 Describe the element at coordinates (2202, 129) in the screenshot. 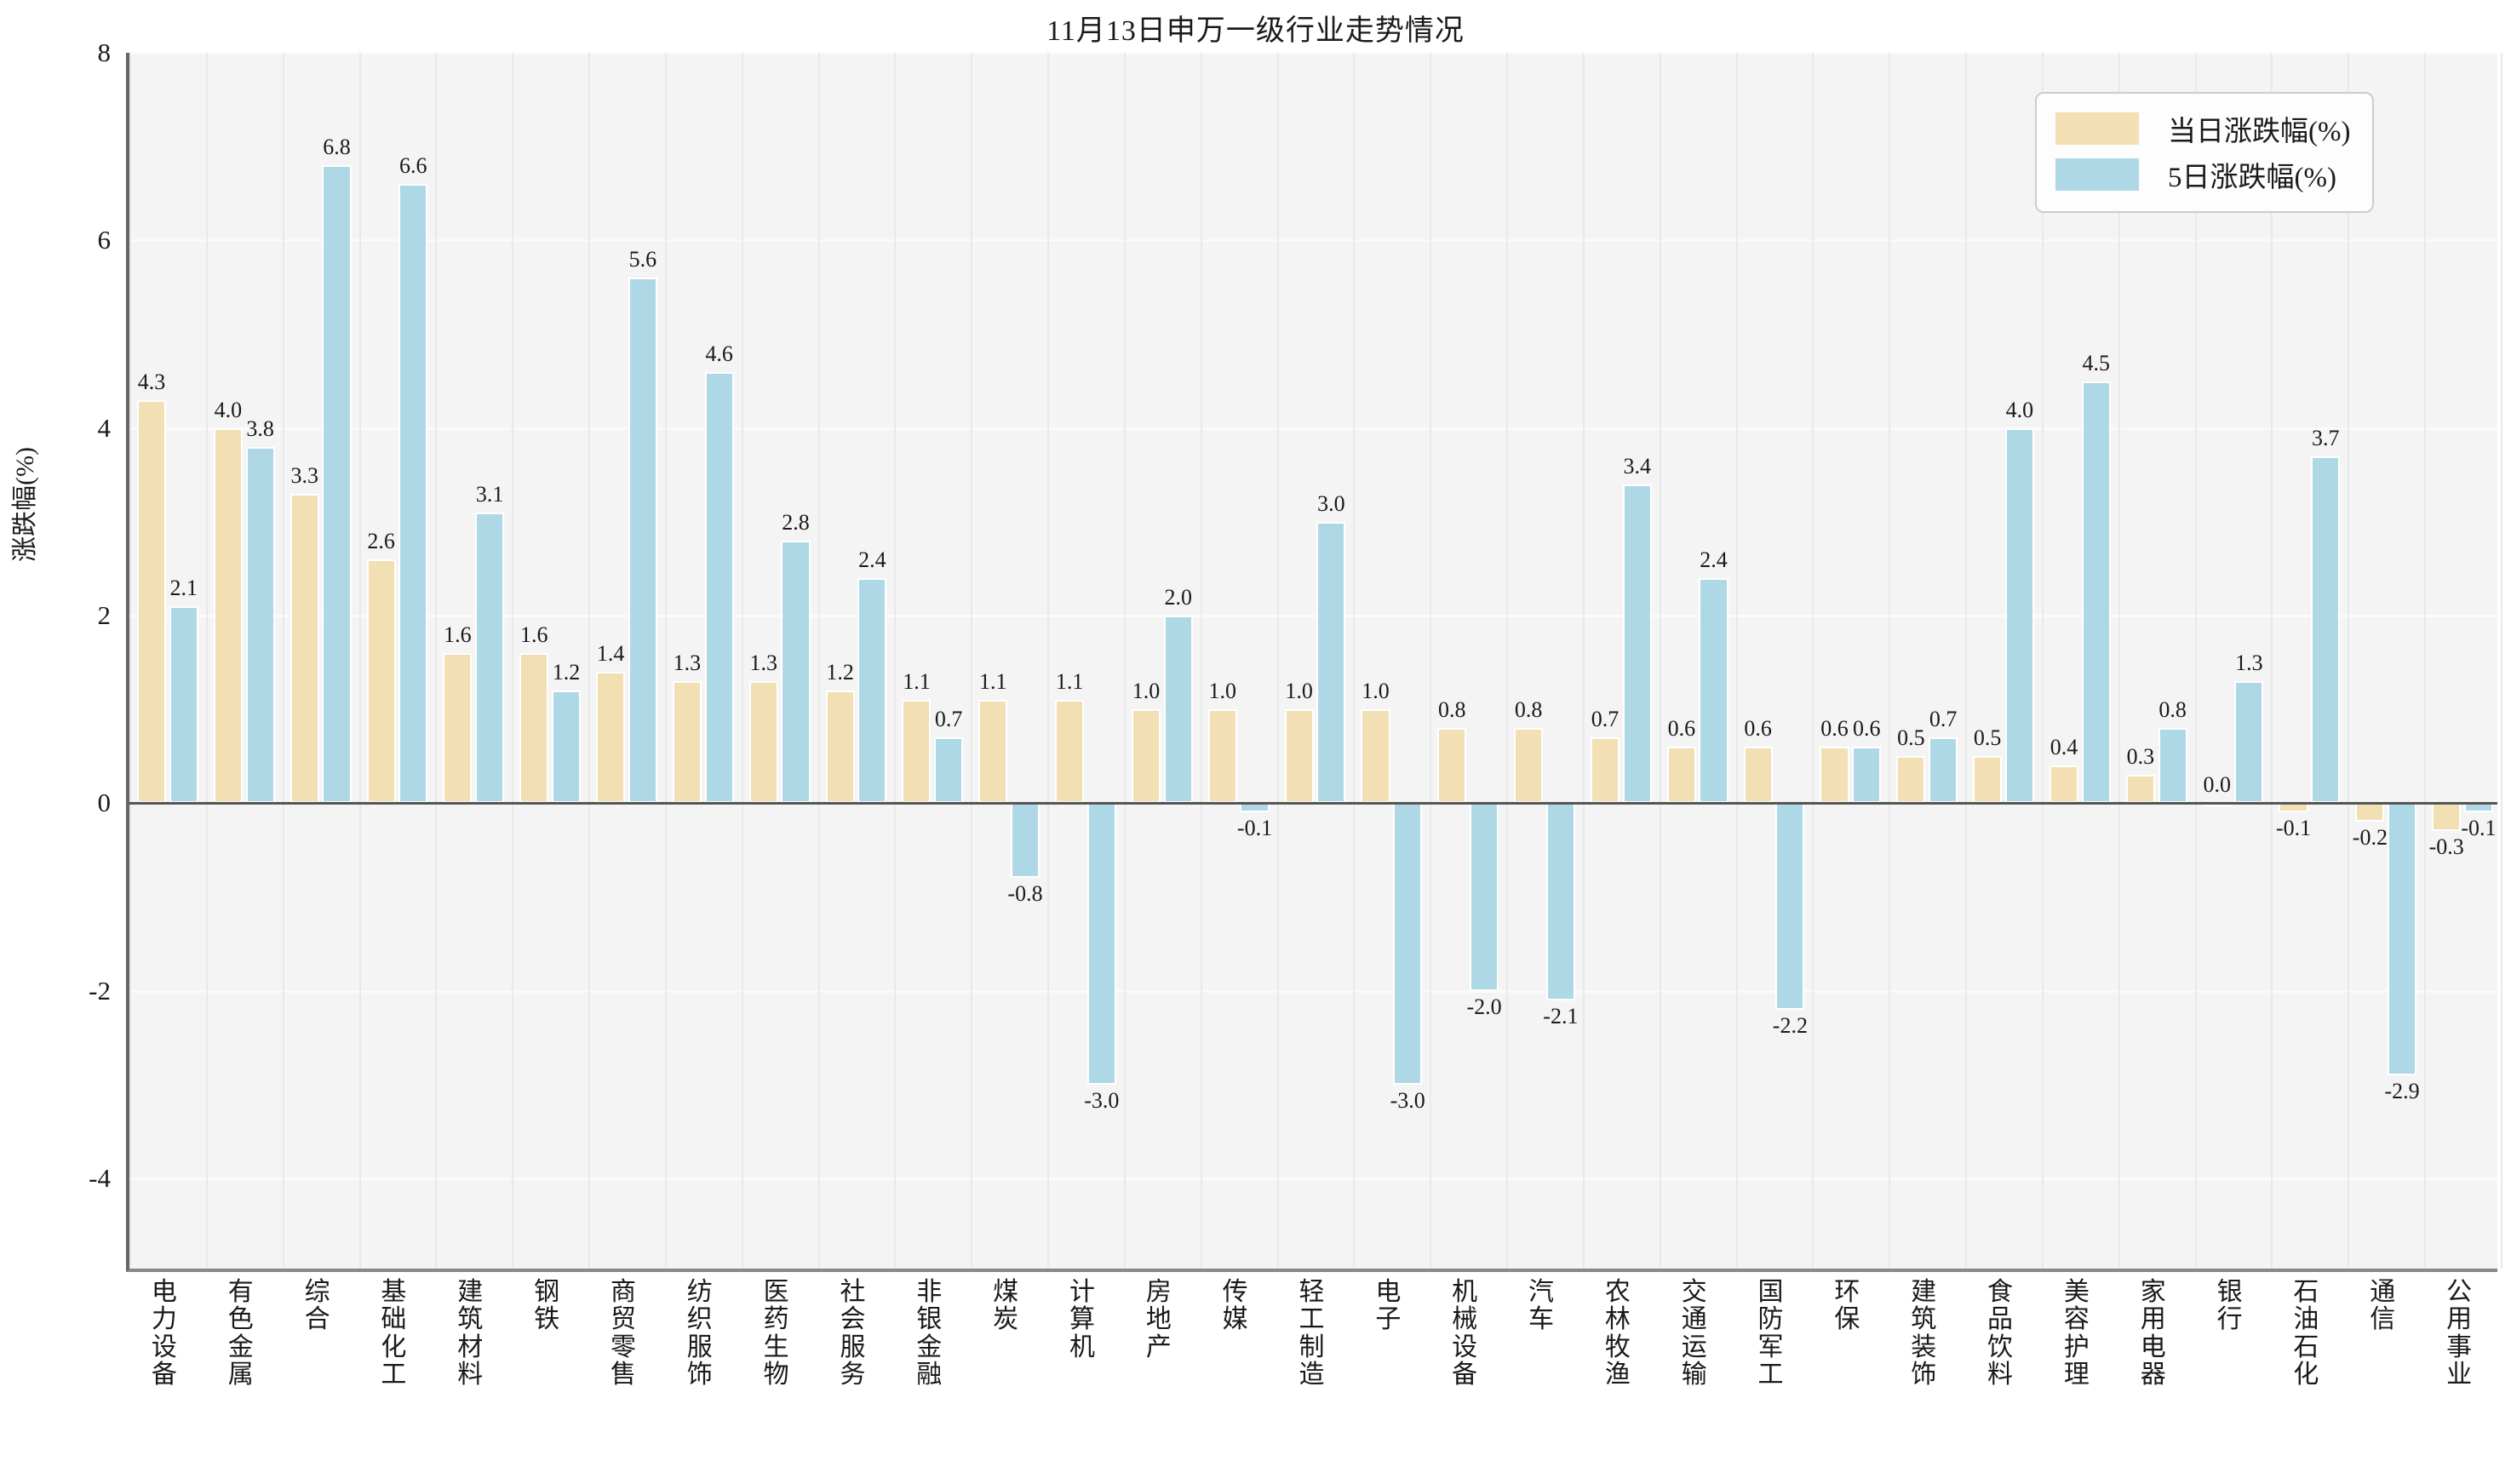

I see `legend-item: 当日涨跌幅(%)` at that location.